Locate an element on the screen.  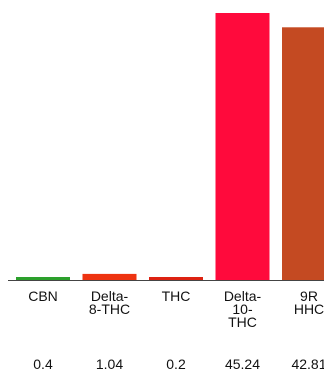
value-label-4: 42.81 is located at coordinates (307, 364).